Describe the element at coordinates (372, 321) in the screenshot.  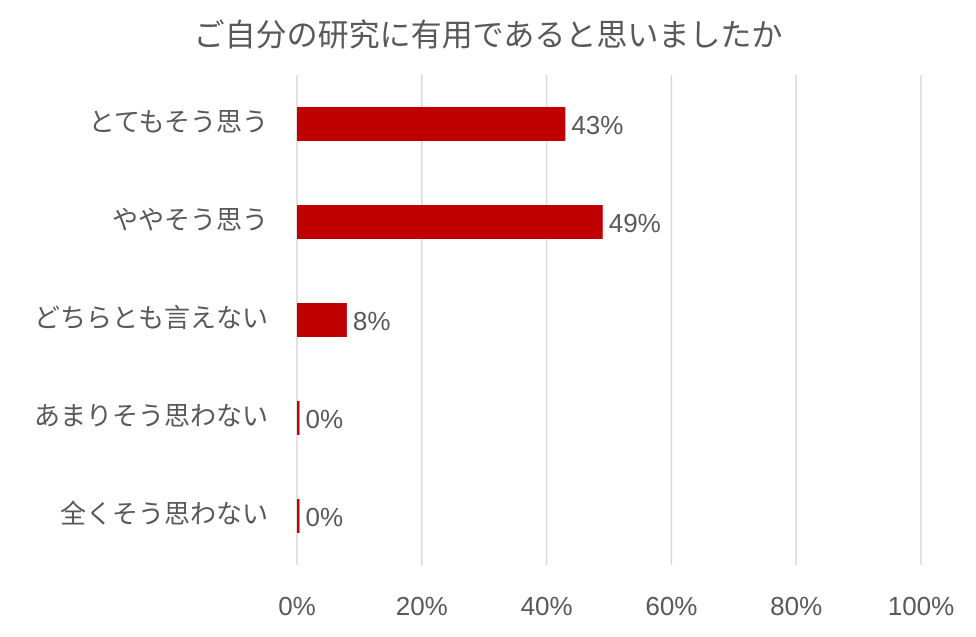
I see `value-label: 8%` at that location.